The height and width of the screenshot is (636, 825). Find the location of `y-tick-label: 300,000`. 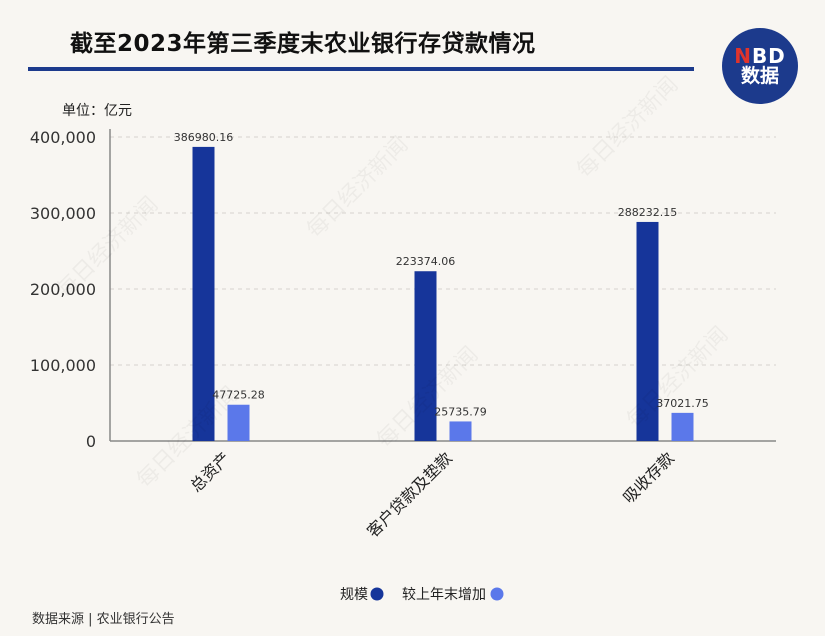

y-tick-label: 300,000 is located at coordinates (63, 213).